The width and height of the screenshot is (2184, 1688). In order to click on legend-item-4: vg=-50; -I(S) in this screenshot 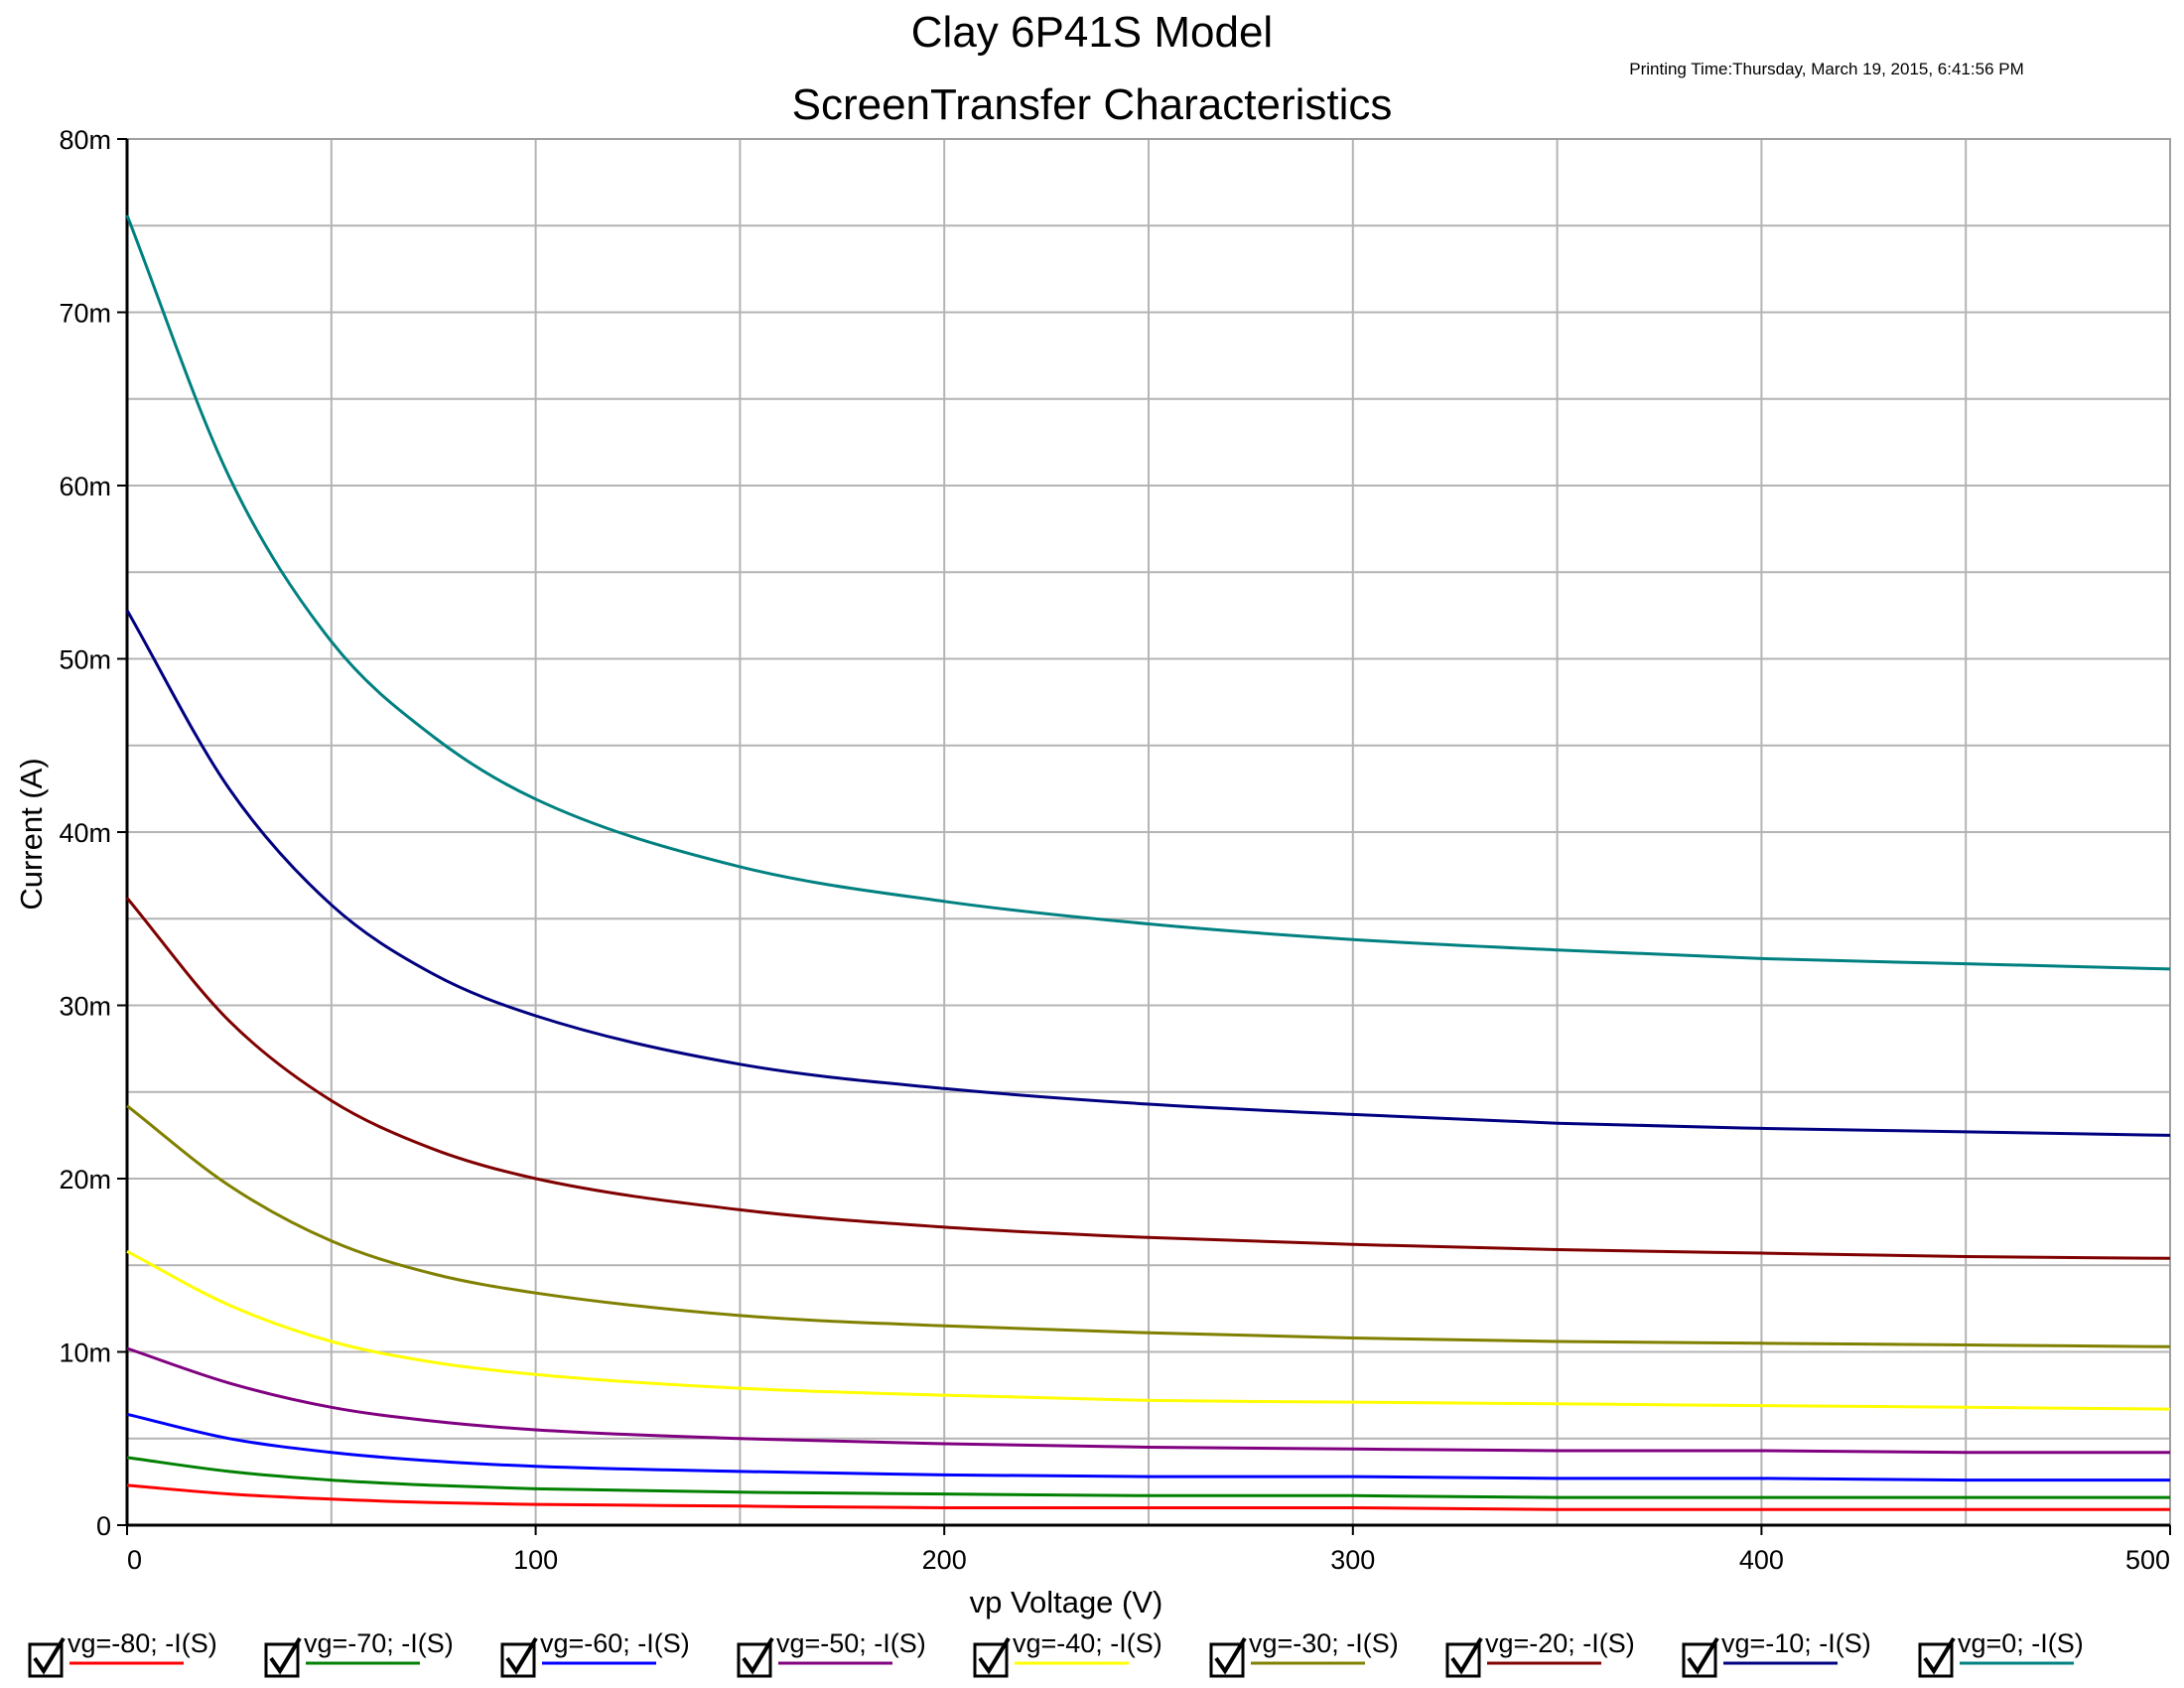, I will do `click(831, 1653)`.